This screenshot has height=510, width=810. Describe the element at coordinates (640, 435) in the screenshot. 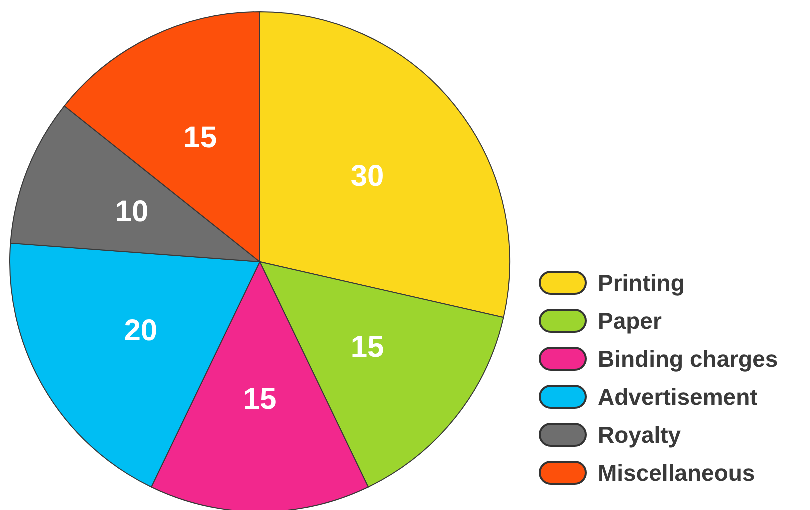

I see `legend-label: Royalty` at that location.